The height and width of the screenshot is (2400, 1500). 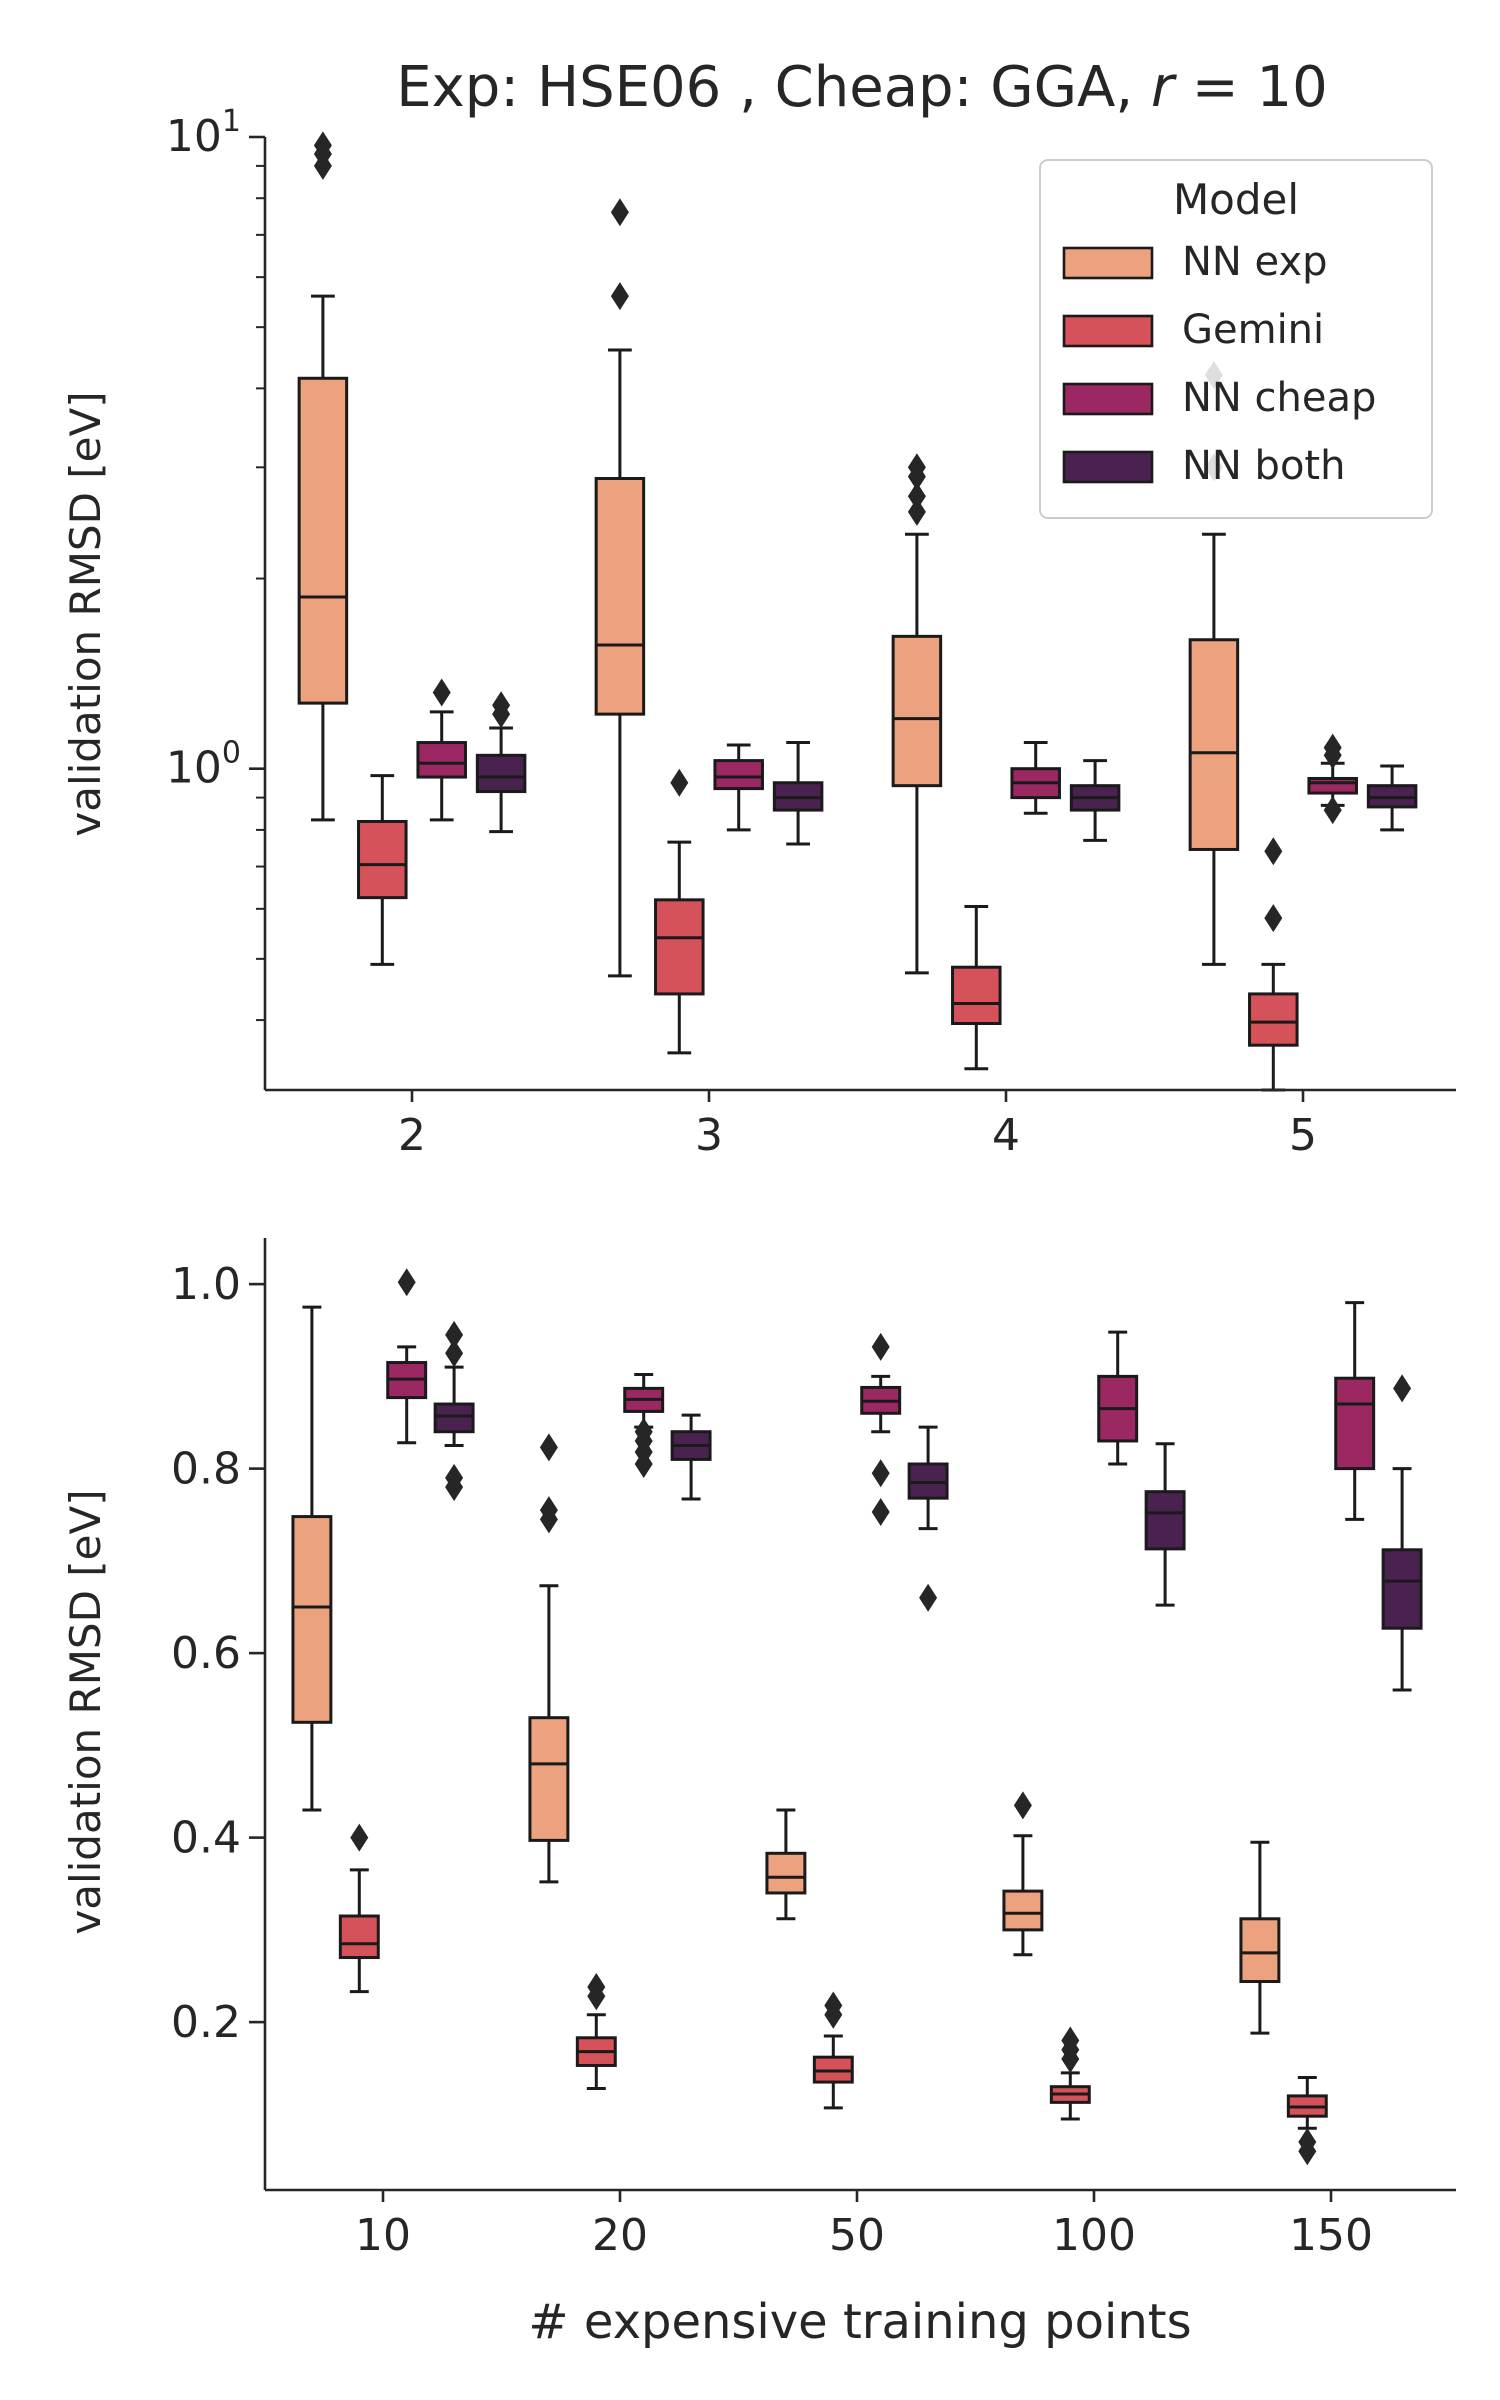 What do you see at coordinates (773, 87) in the screenshot?
I see `title-prefix: Exp: HSE06 , Cheap: GGA,` at bounding box center [773, 87].